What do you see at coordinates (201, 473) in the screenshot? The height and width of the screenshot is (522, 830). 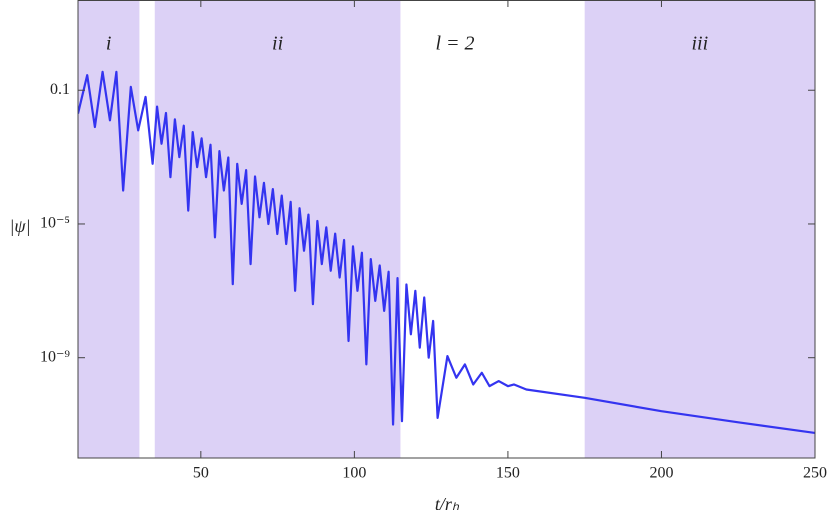 I see `x-tick-label: 50` at bounding box center [201, 473].